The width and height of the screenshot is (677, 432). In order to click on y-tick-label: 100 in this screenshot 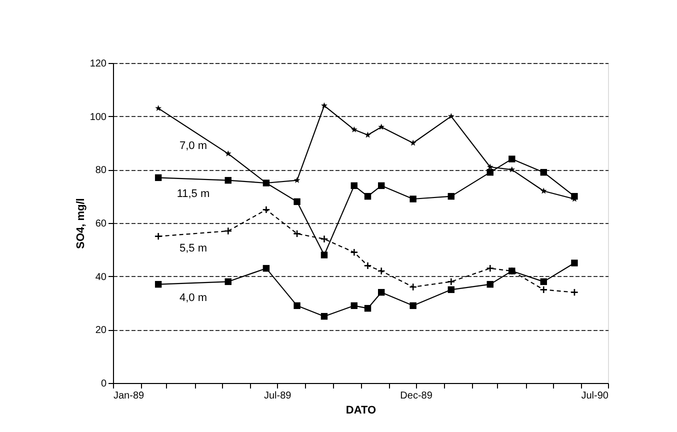, I will do `click(98, 117)`.